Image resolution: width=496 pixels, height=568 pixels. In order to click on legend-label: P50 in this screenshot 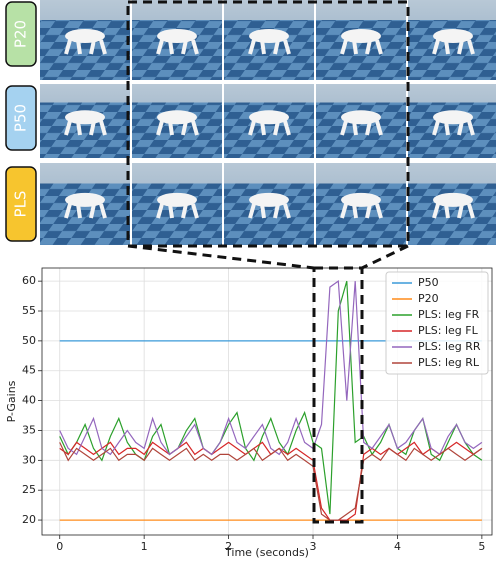, I will do `click(428, 282)`.